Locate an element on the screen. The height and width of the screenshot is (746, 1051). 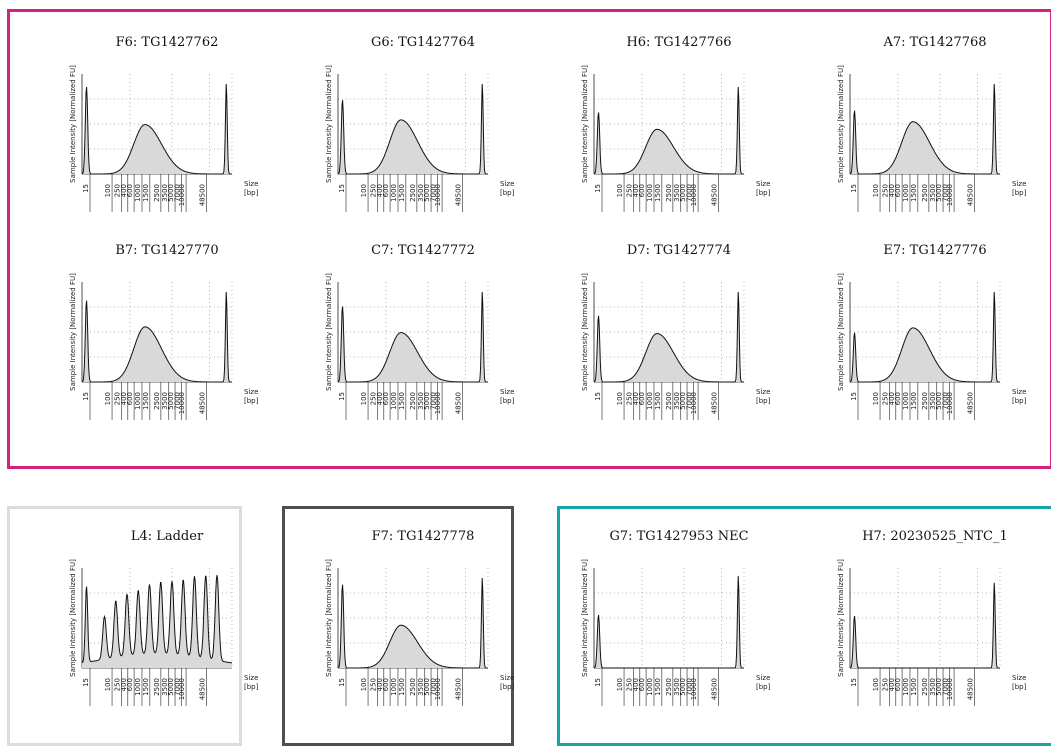
panel-title: A7: TG1427768 is located at coordinates (934, 42).